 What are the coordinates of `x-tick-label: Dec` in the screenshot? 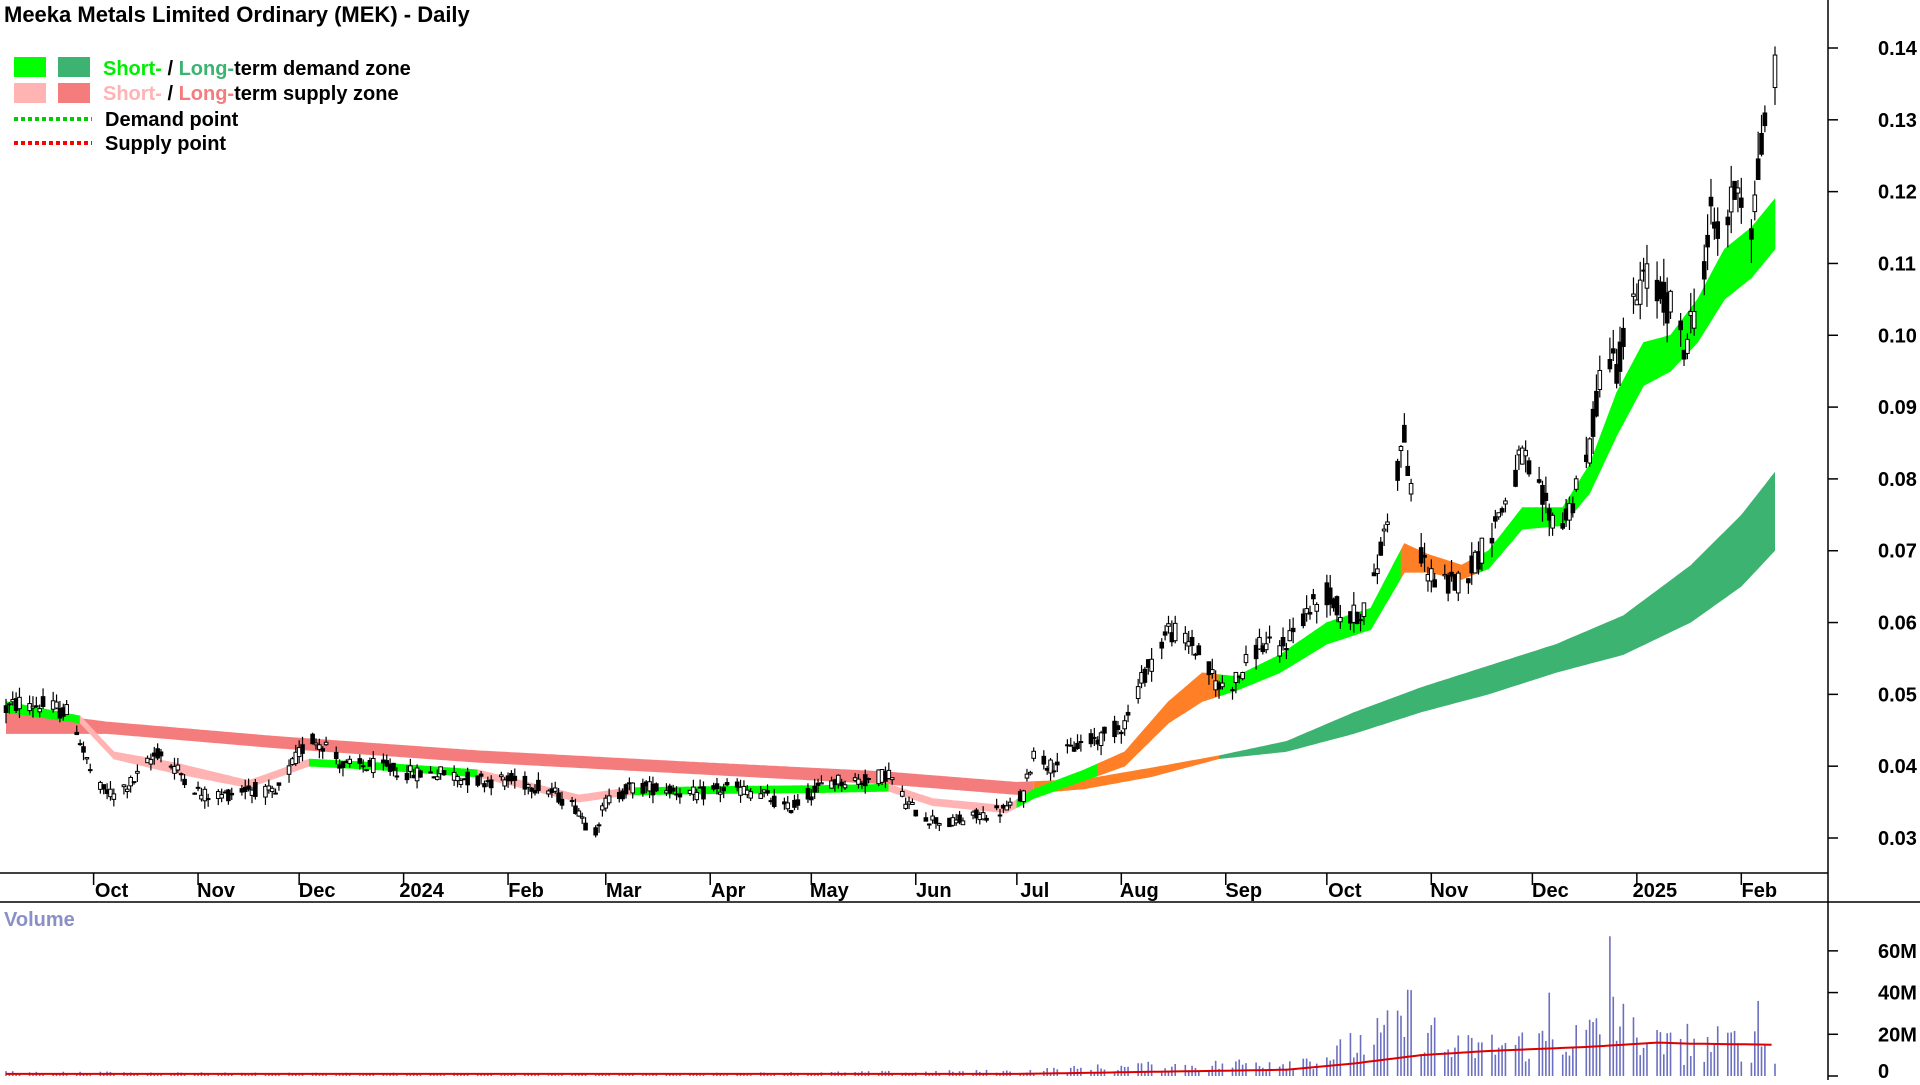 It's located at (317, 891).